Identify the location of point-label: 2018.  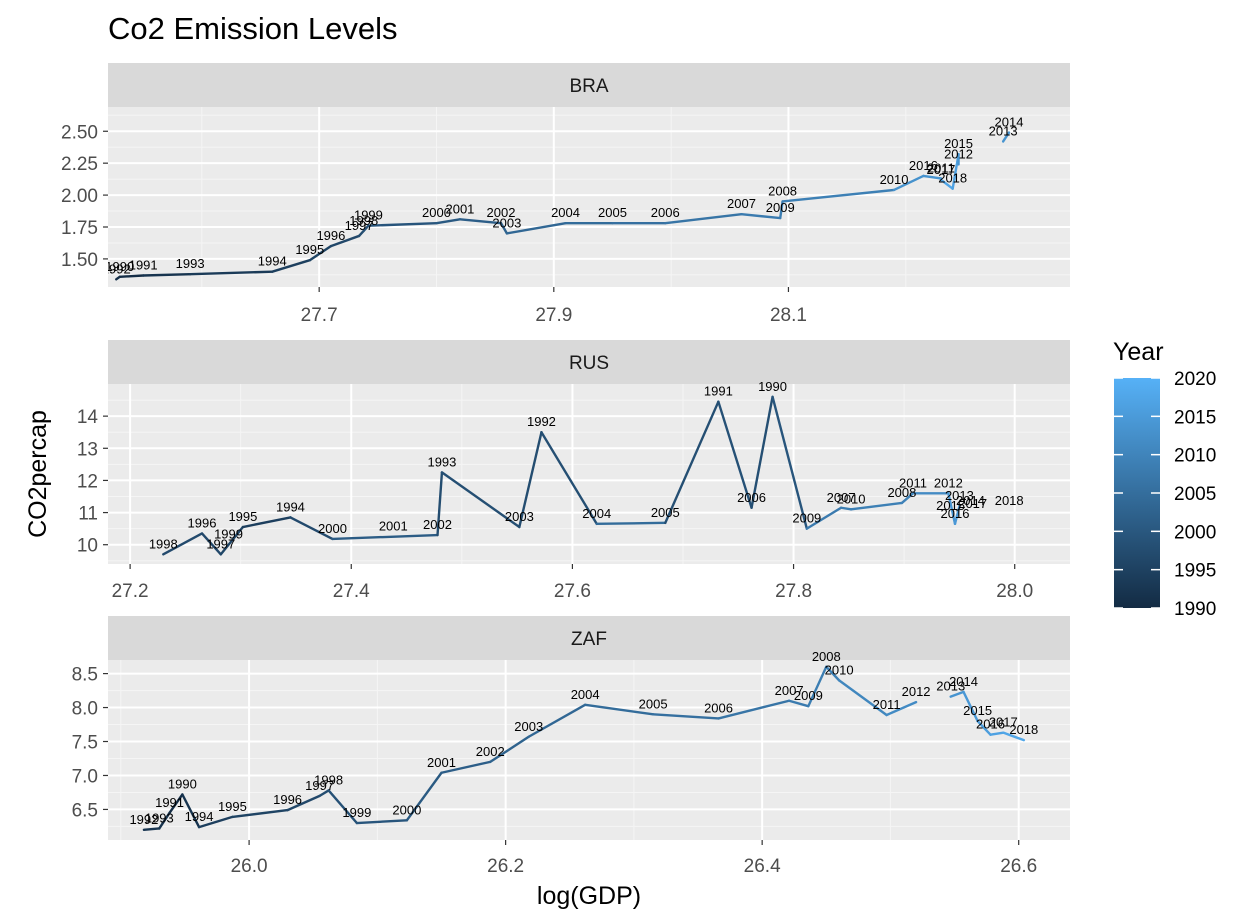
(1009, 500).